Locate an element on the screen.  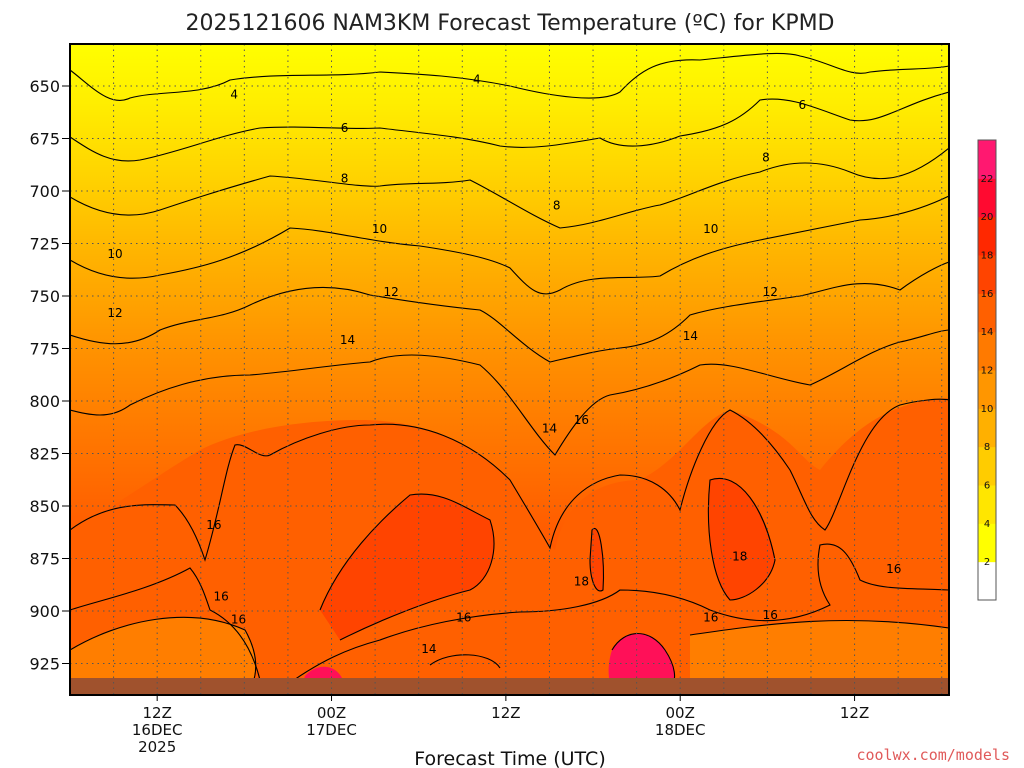
band-16-18-c is located at coordinates (597, 559).